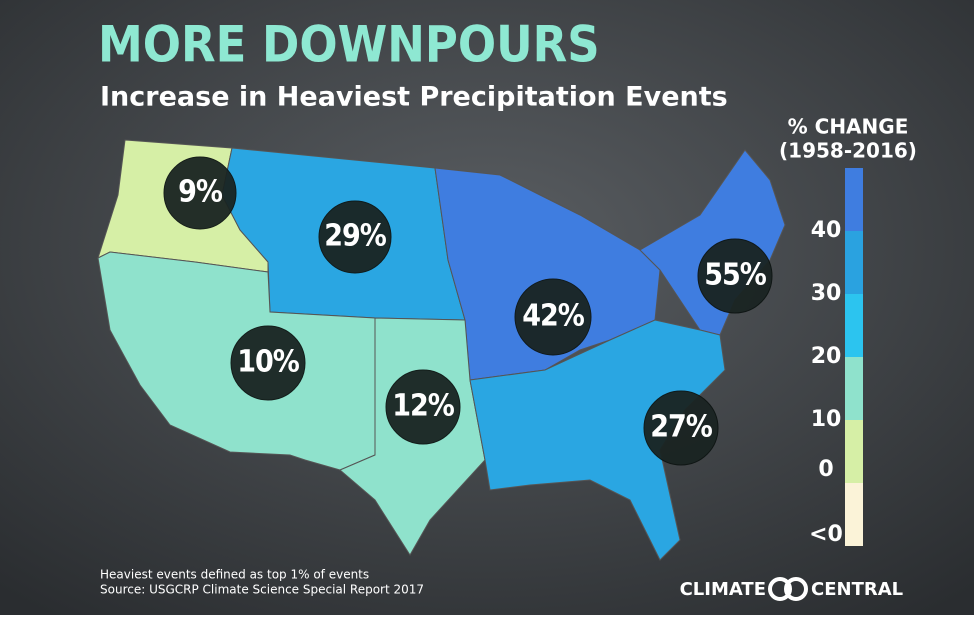 The width and height of the screenshot is (974, 619). What do you see at coordinates (826, 419) in the screenshot?
I see `legend-label: 10` at bounding box center [826, 419].